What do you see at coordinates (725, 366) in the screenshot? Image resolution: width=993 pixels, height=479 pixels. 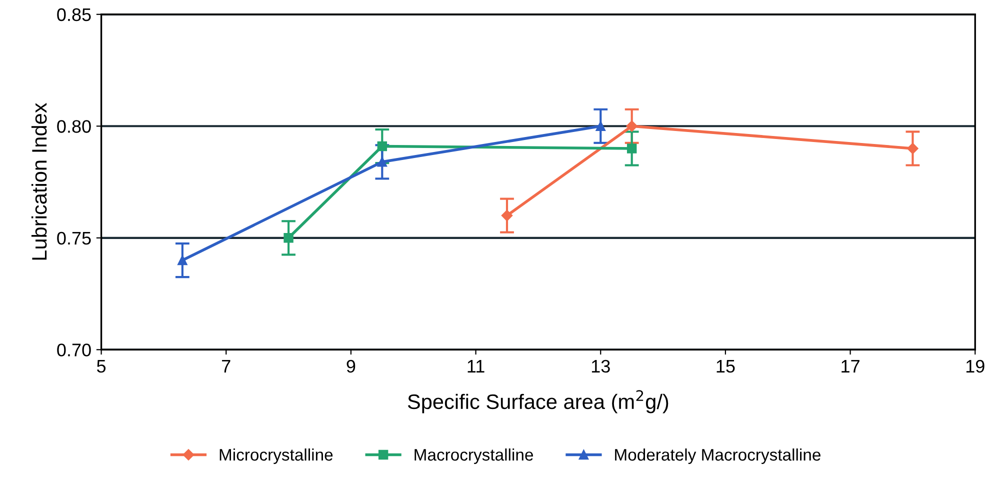 I see `x-tick-label: 15` at bounding box center [725, 366].